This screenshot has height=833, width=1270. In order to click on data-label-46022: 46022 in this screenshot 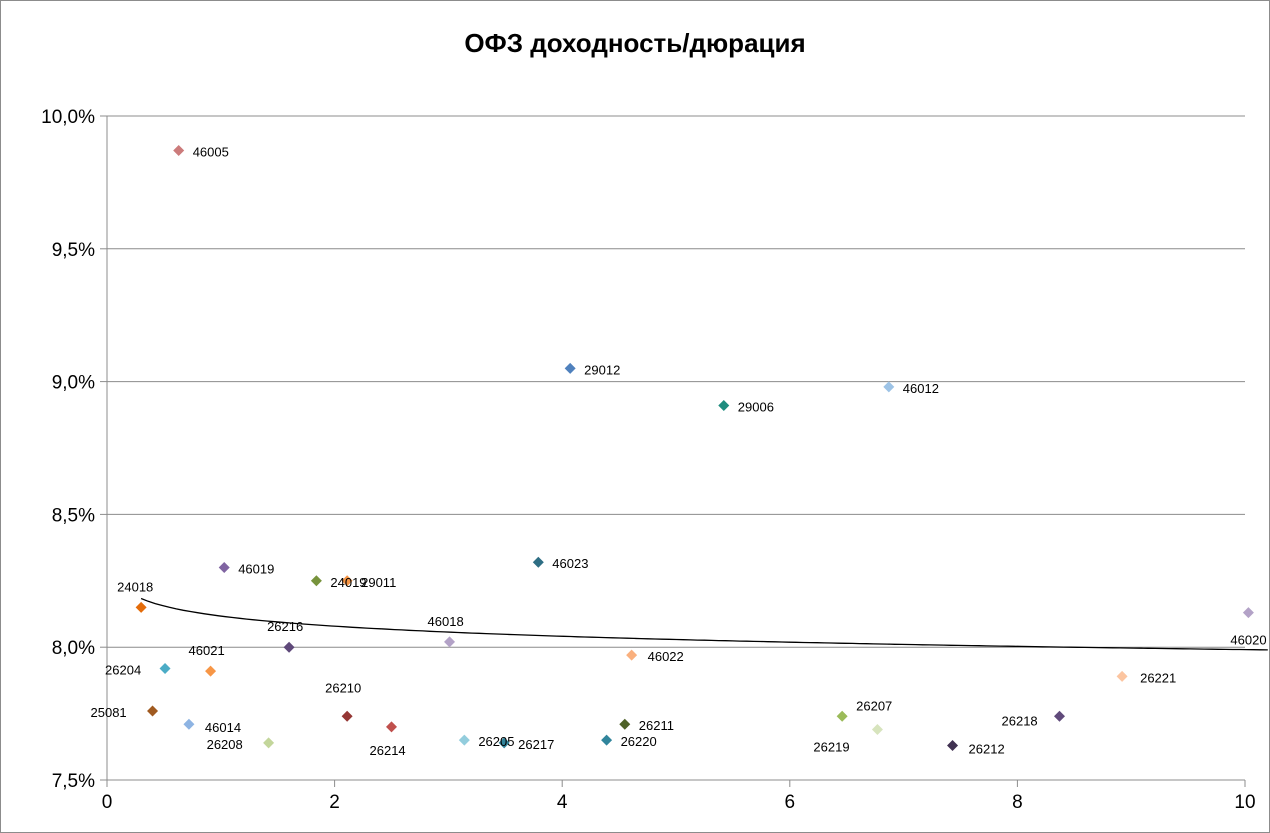, I will do `click(666, 656)`.